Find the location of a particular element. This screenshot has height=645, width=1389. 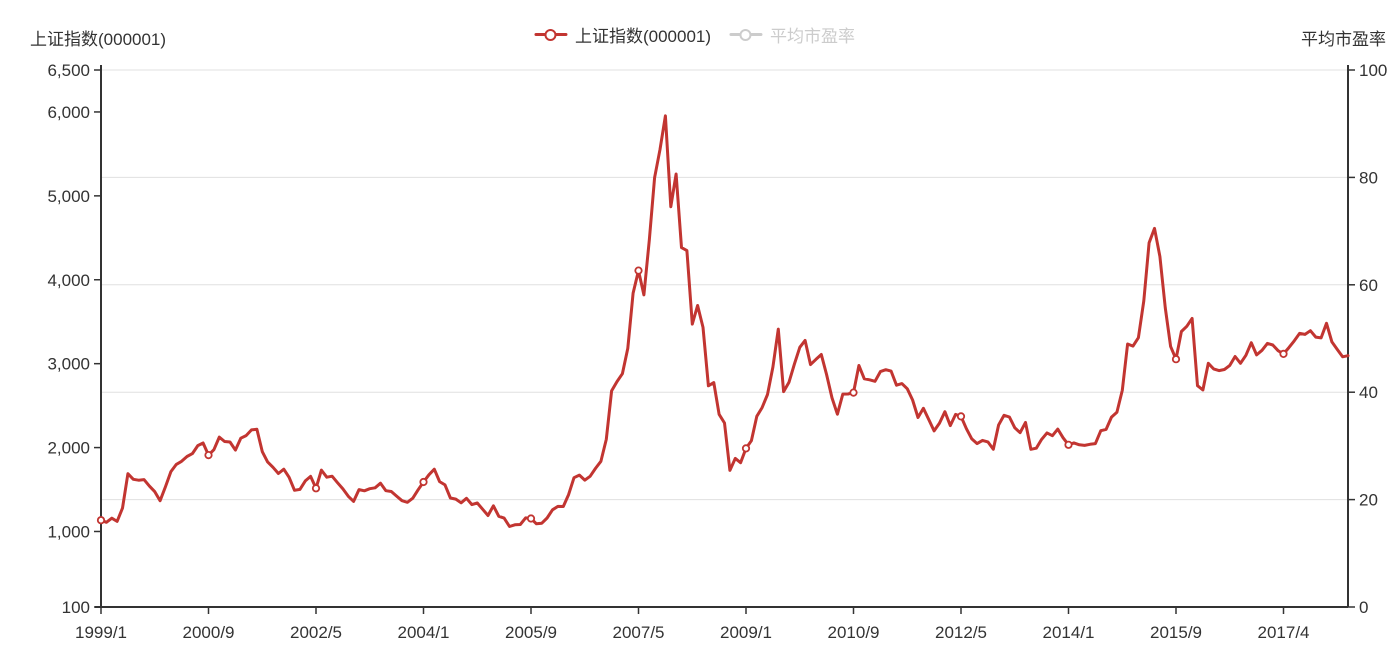

svg-text: 60 is located at coordinates (1368, 285).